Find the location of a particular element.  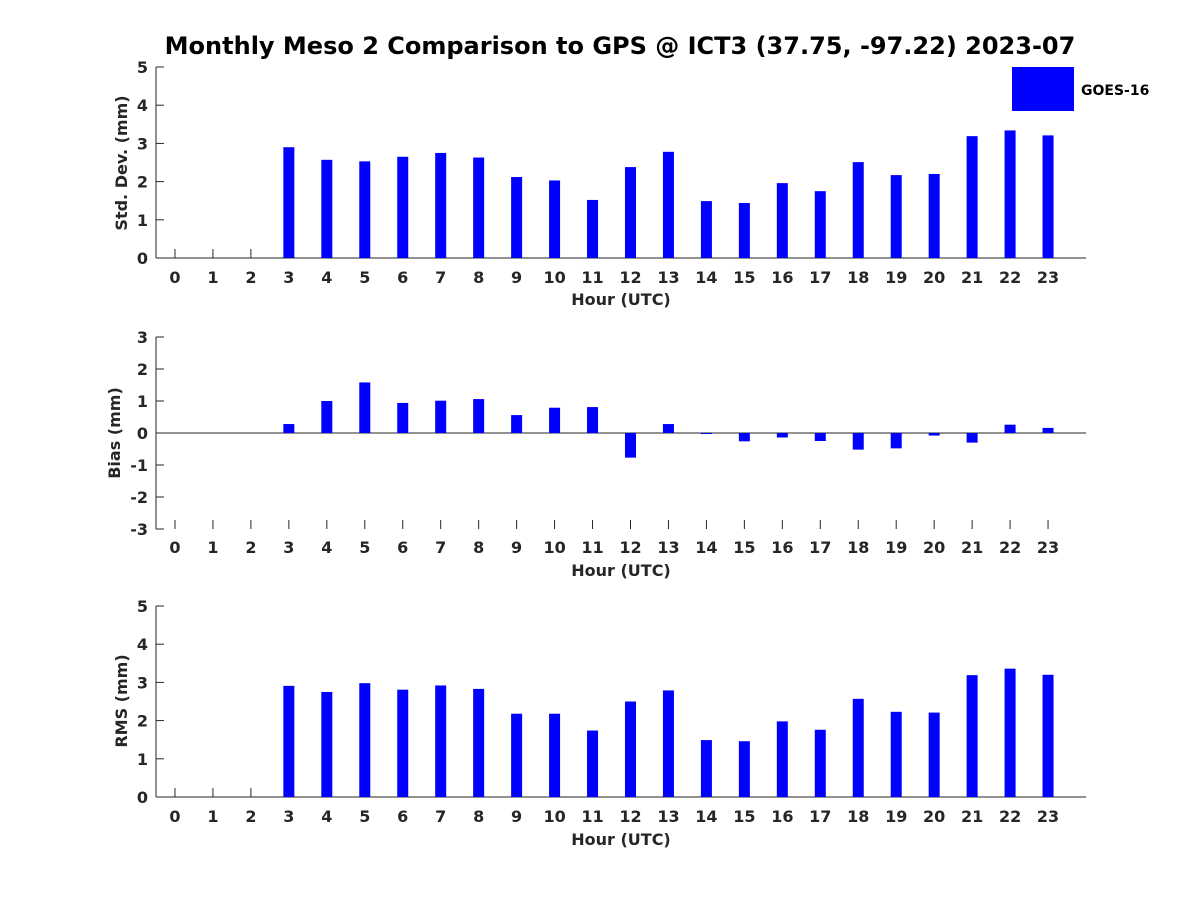

std-dev-xtick-label: 5 is located at coordinates (364, 277).